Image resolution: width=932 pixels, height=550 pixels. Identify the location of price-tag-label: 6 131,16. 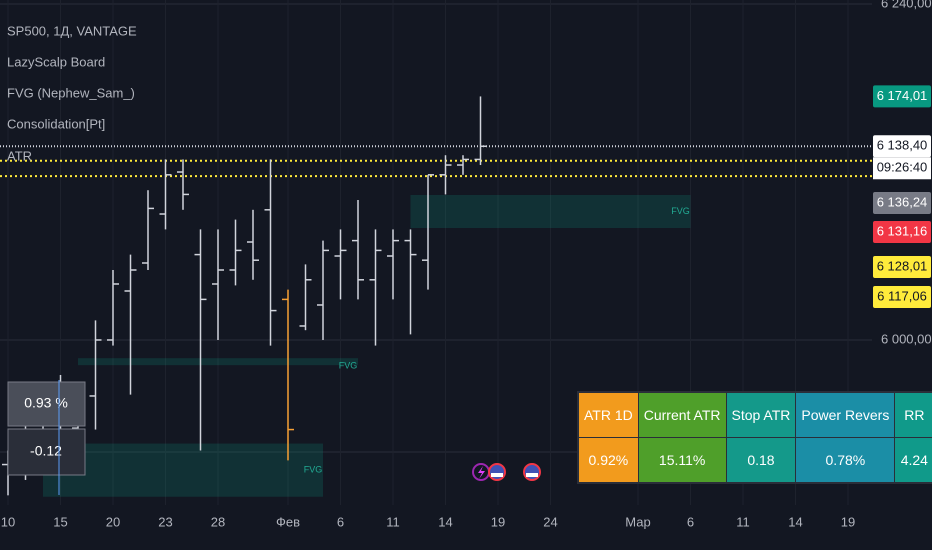
(902, 230).